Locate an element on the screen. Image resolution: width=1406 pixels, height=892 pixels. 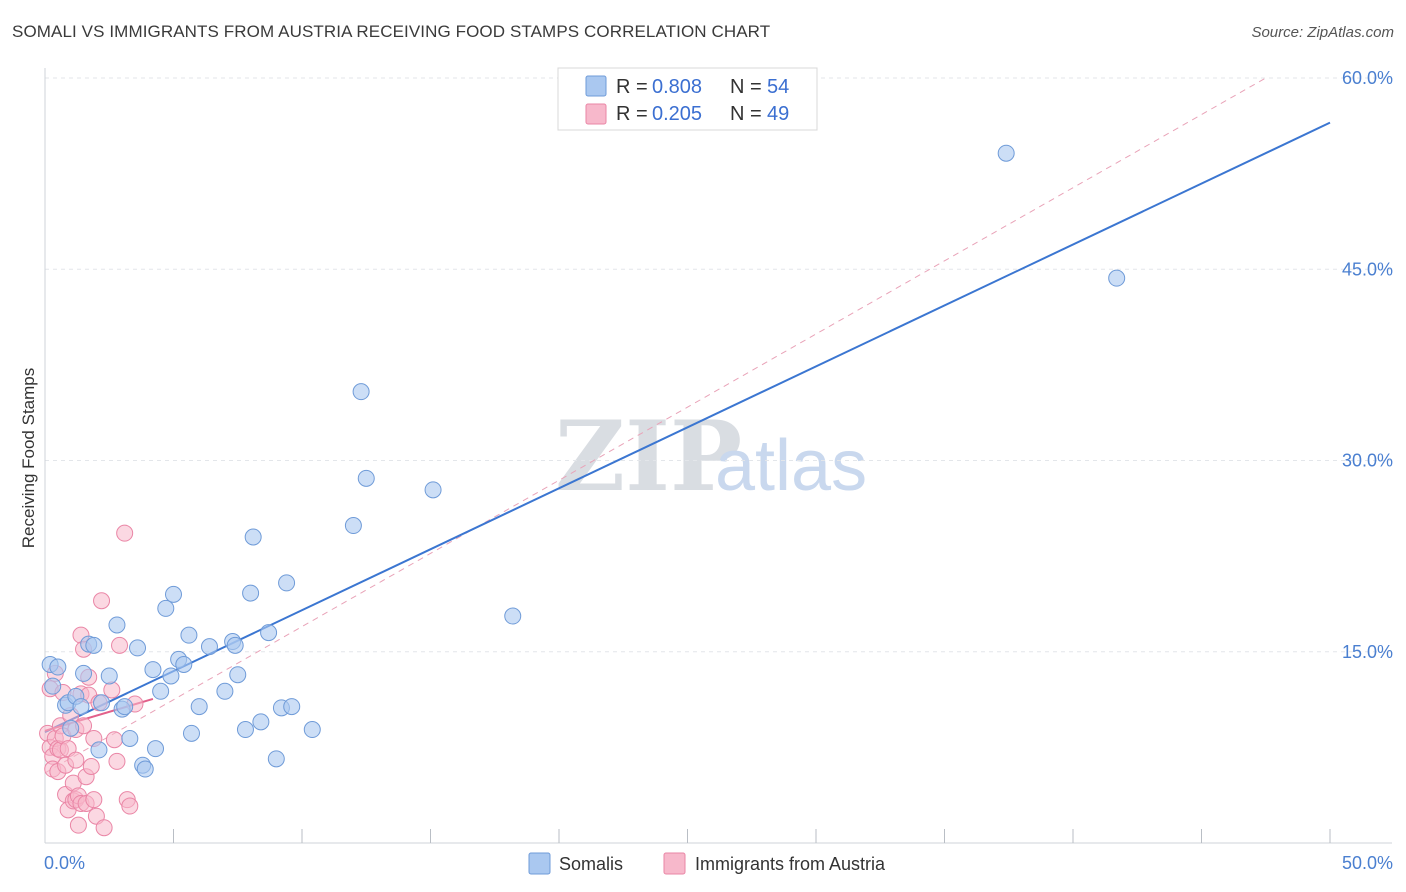
source-label: Source: ZipAtlas.com is located at coordinates (1322, 32).